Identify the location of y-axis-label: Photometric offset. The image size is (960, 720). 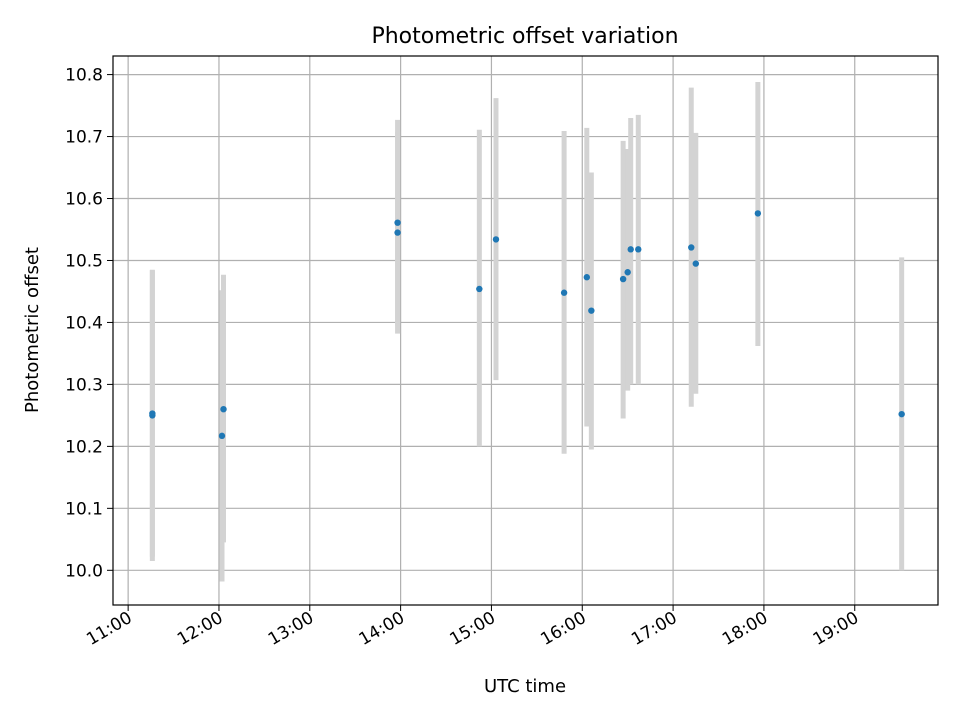
(32, 330).